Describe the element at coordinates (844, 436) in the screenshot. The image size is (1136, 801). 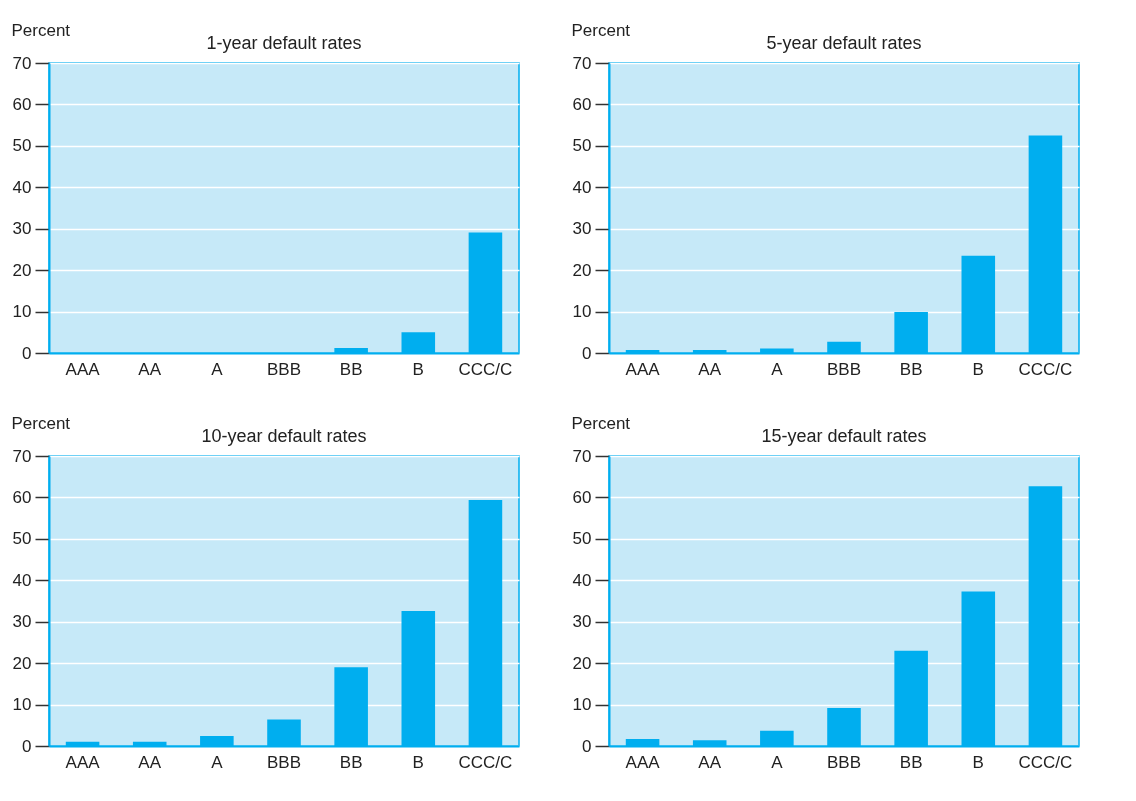
I see `chart-title: 15-year default rates` at that location.